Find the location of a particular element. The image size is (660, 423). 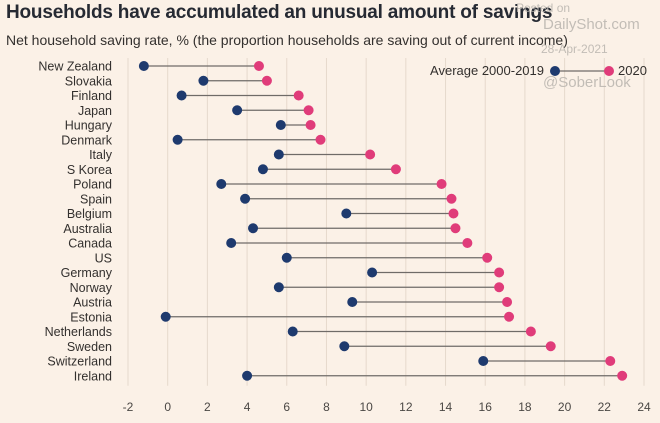

x-tick-label: 16 is located at coordinates (486, 407).